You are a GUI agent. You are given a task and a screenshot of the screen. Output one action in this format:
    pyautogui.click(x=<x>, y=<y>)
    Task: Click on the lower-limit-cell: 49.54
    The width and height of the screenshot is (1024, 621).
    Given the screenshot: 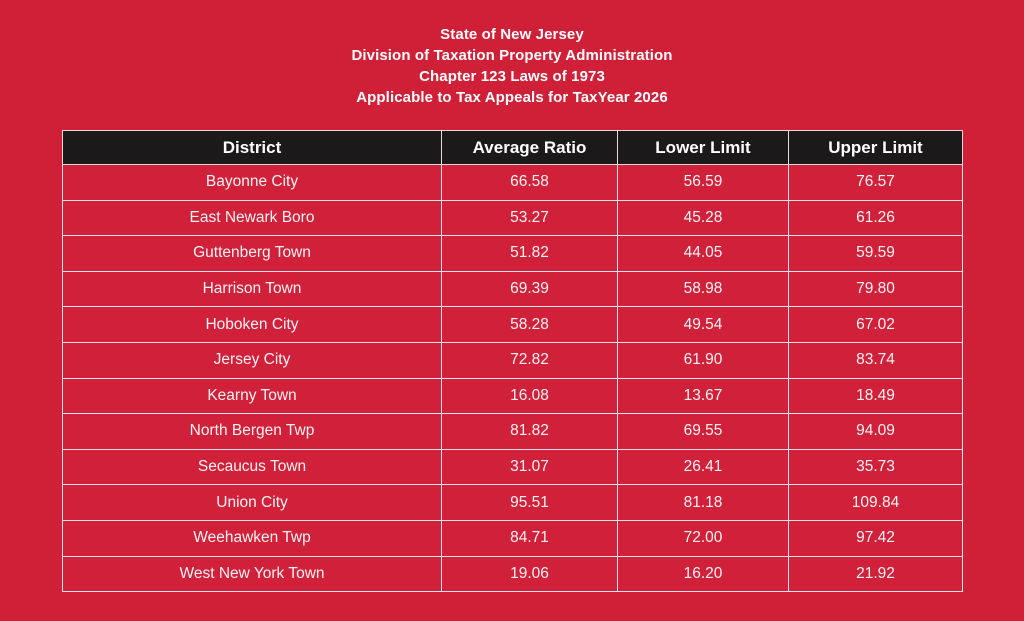 What is the action you would take?
    pyautogui.click(x=703, y=324)
    